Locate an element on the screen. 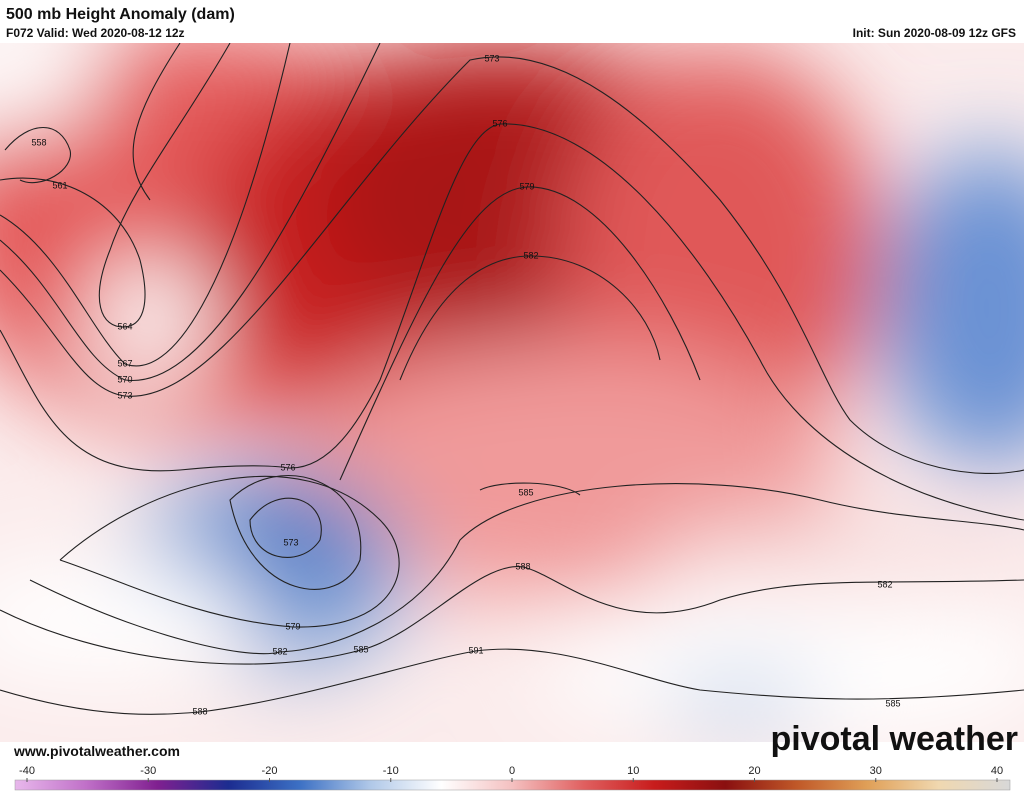 The height and width of the screenshot is (791, 1024). contour-label: 591 is located at coordinates (475, 650).